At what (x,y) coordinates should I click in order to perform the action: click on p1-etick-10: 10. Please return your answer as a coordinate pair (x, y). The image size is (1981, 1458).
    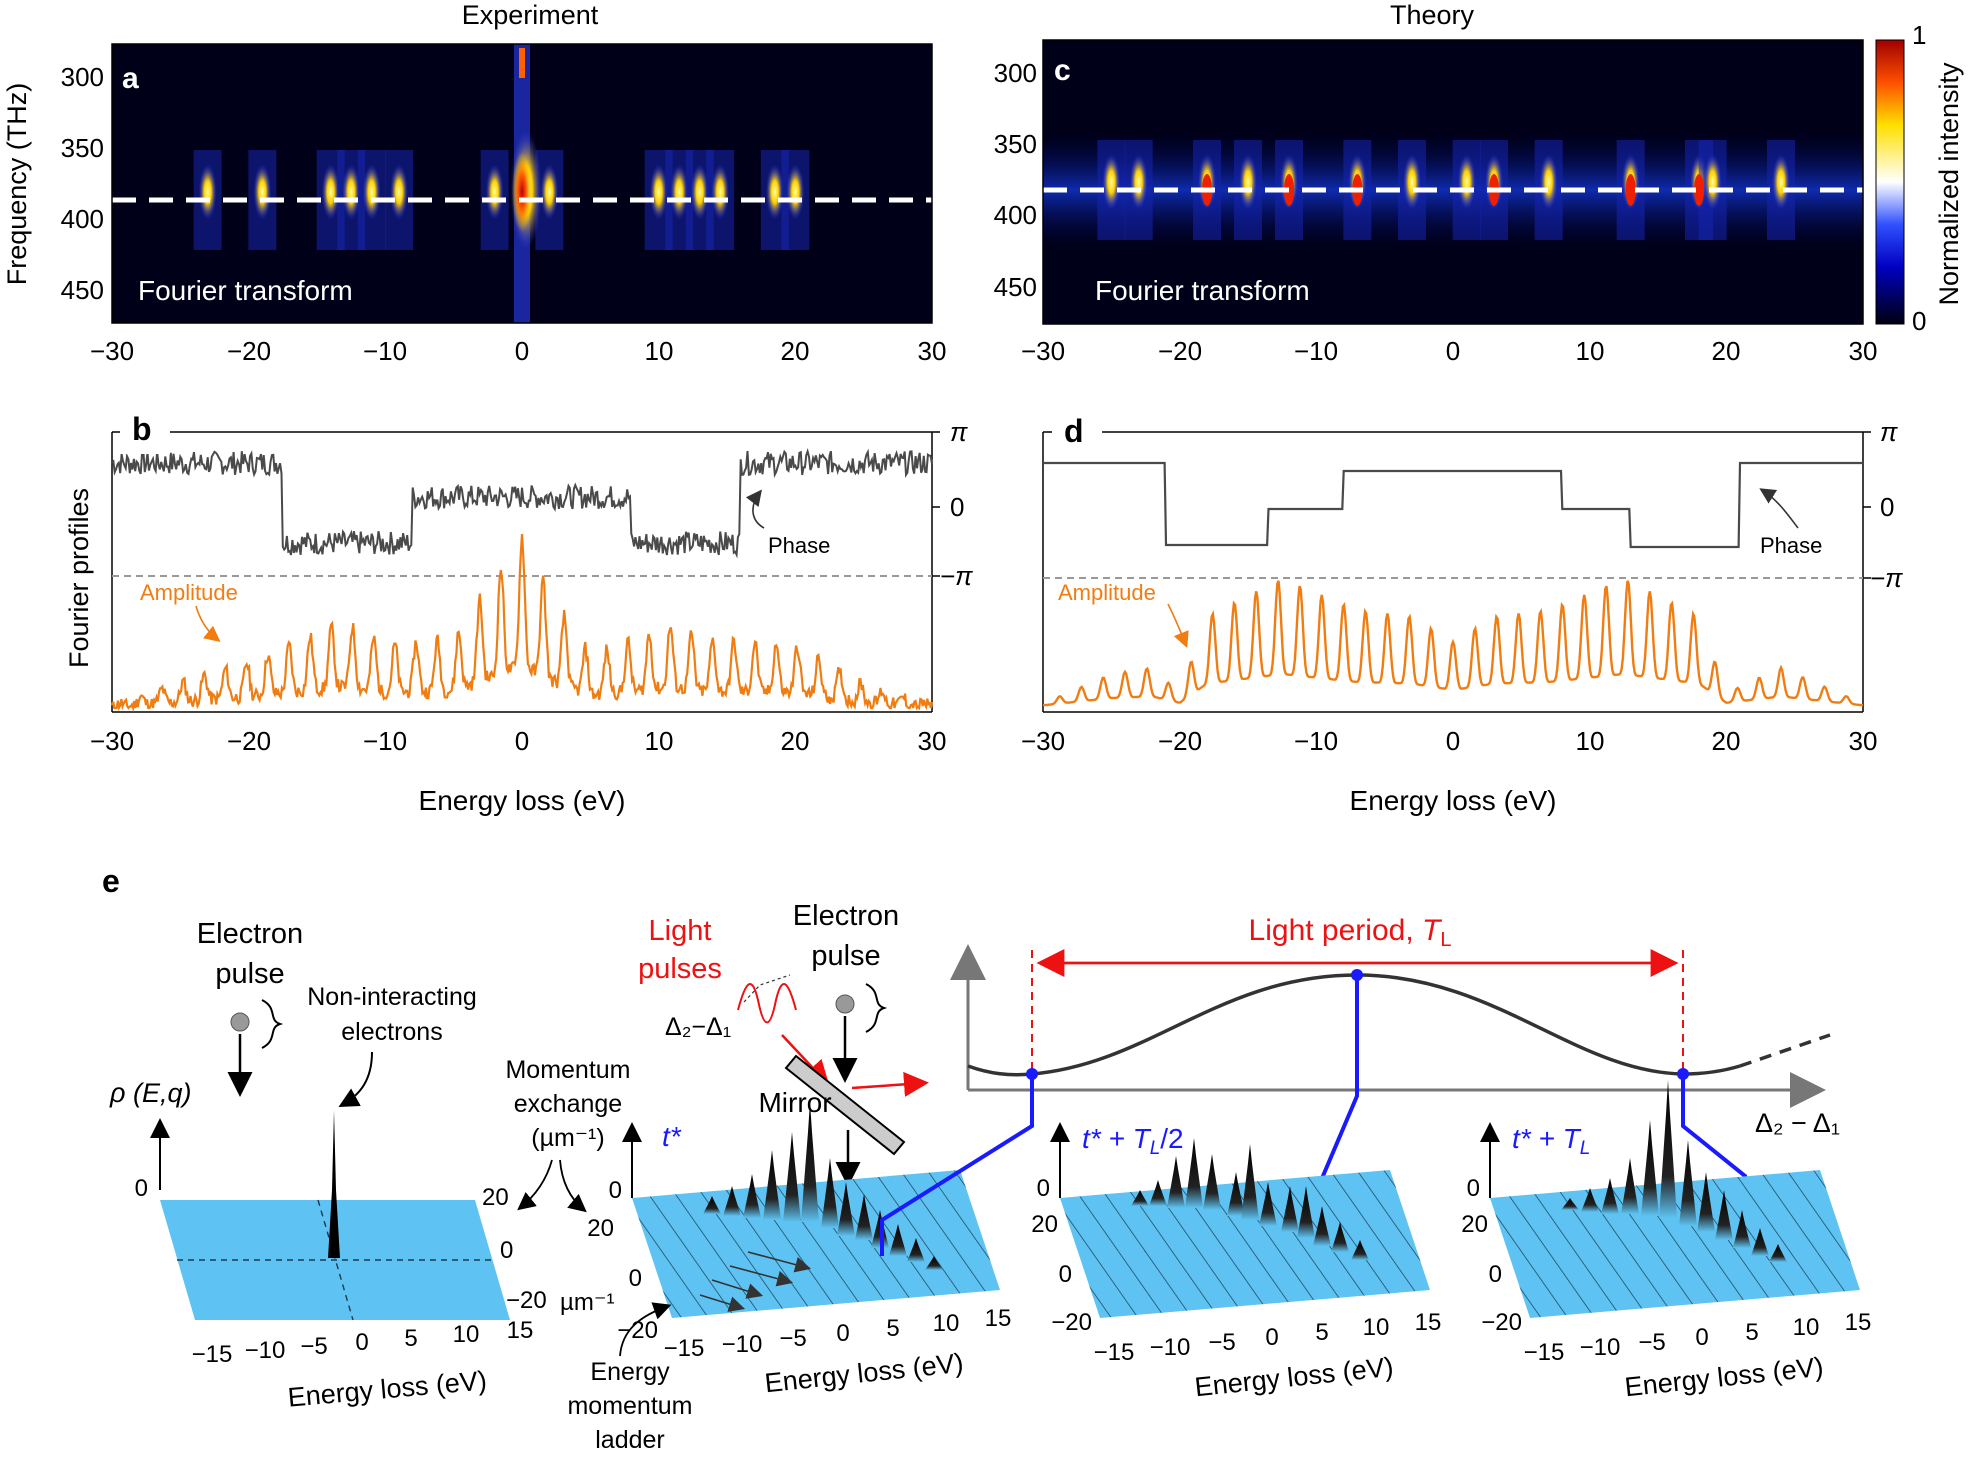
    Looking at the image, I should click on (466, 1334).